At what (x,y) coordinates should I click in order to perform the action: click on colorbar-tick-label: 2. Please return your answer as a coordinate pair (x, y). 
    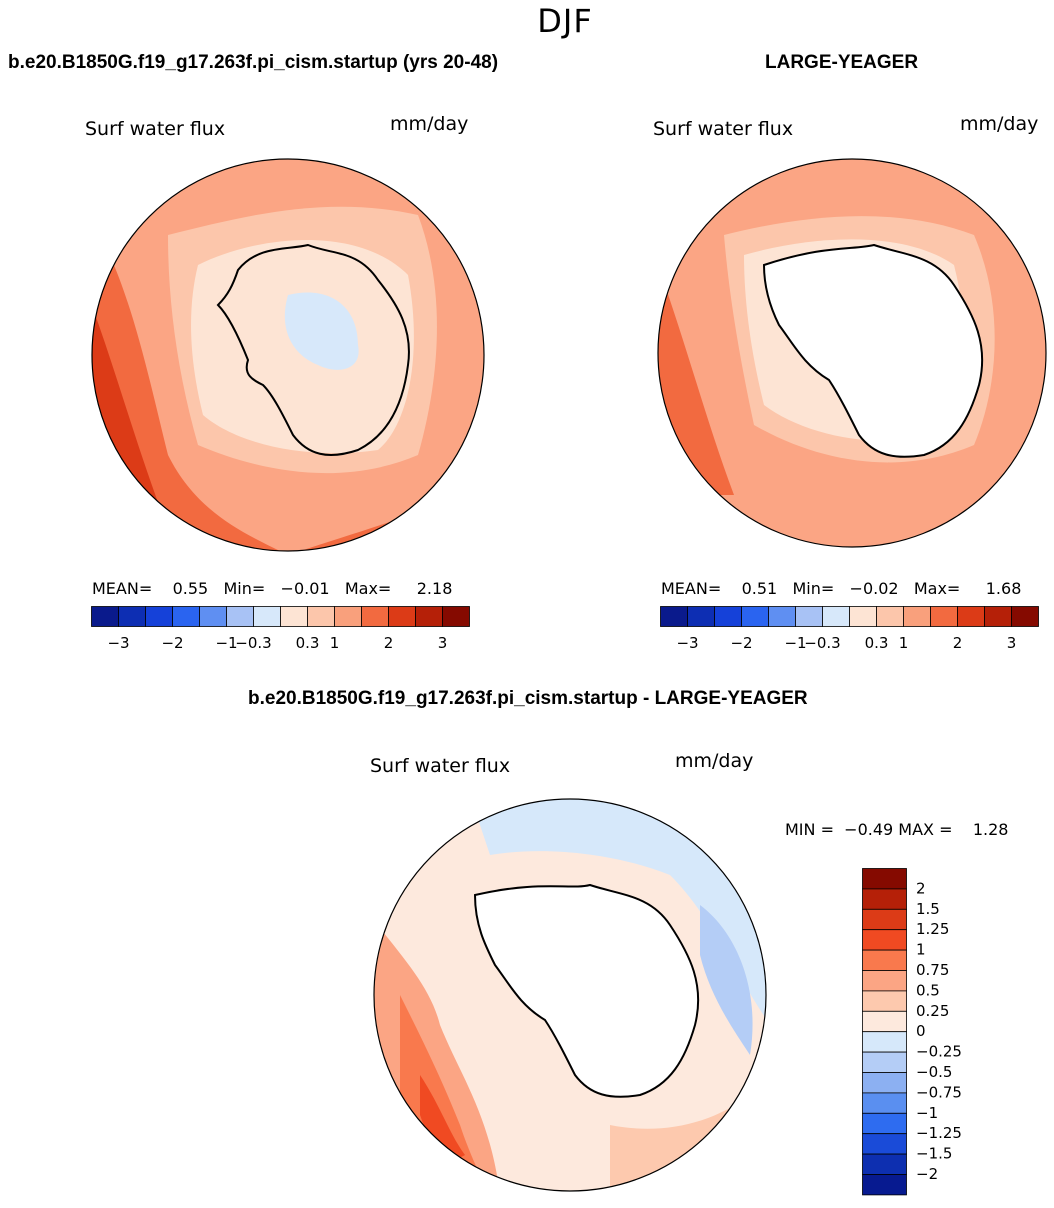
    Looking at the image, I should click on (389, 643).